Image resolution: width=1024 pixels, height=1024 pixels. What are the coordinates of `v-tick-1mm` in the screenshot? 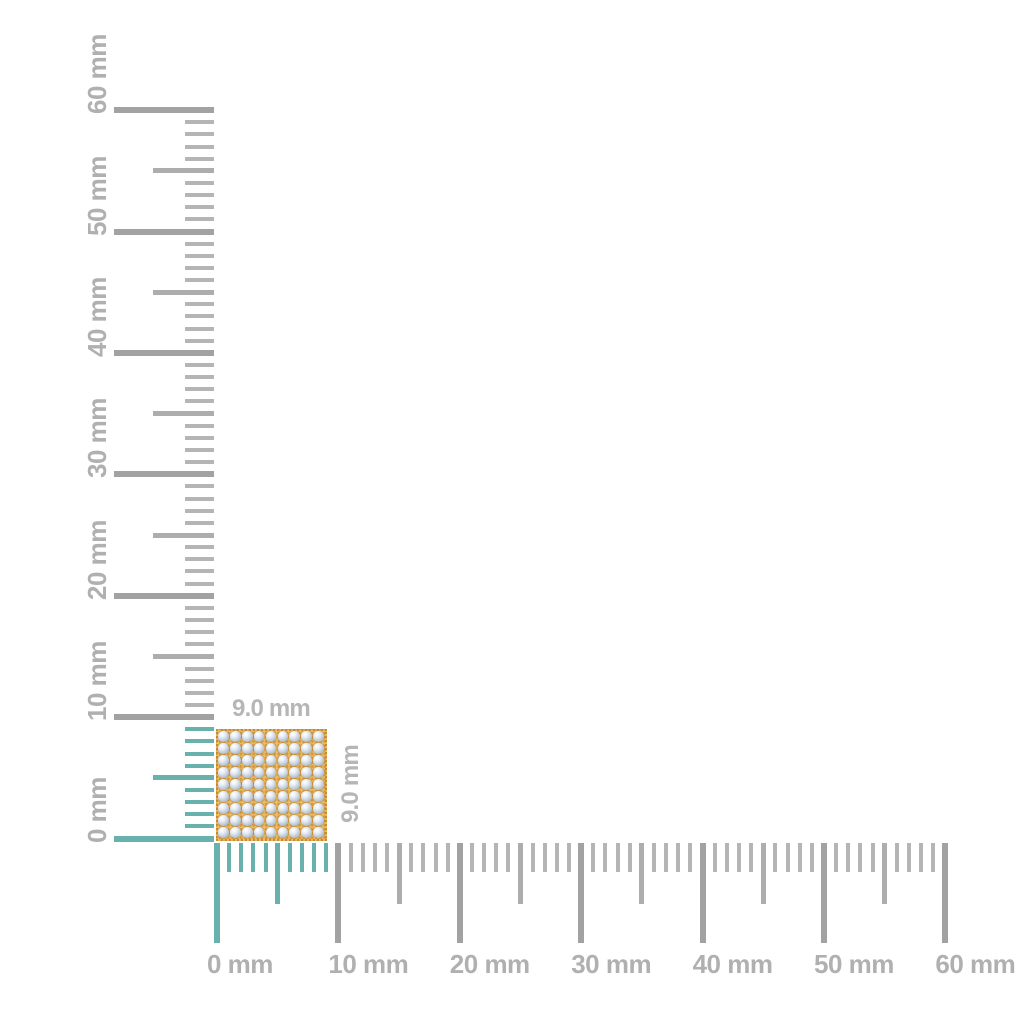 It's located at (199, 826).